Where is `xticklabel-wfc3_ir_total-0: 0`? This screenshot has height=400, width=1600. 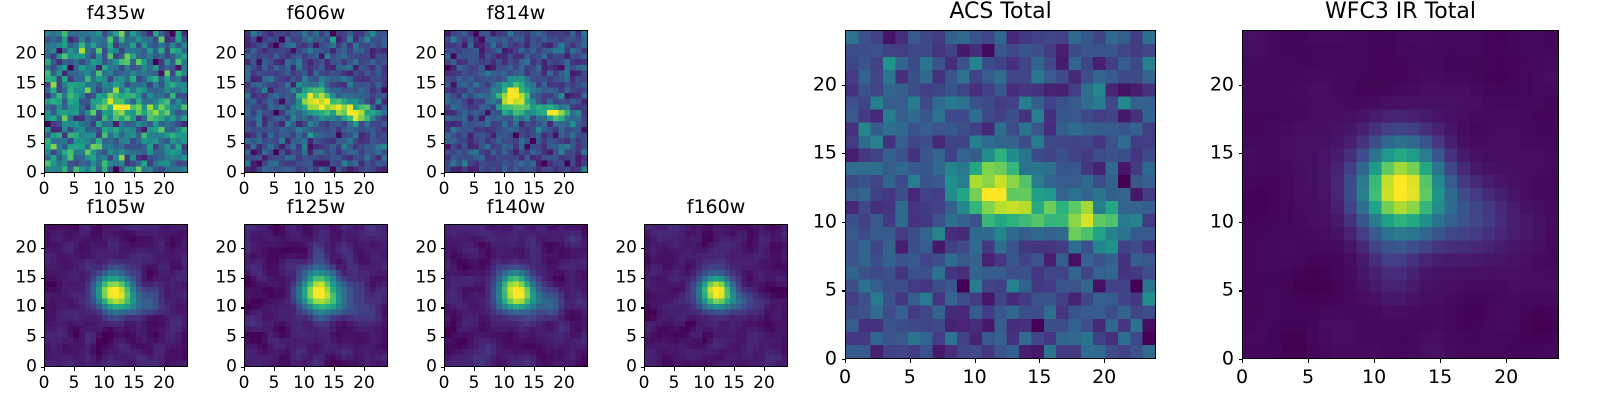
xticklabel-wfc3_ir_total-0: 0 is located at coordinates (1242, 377).